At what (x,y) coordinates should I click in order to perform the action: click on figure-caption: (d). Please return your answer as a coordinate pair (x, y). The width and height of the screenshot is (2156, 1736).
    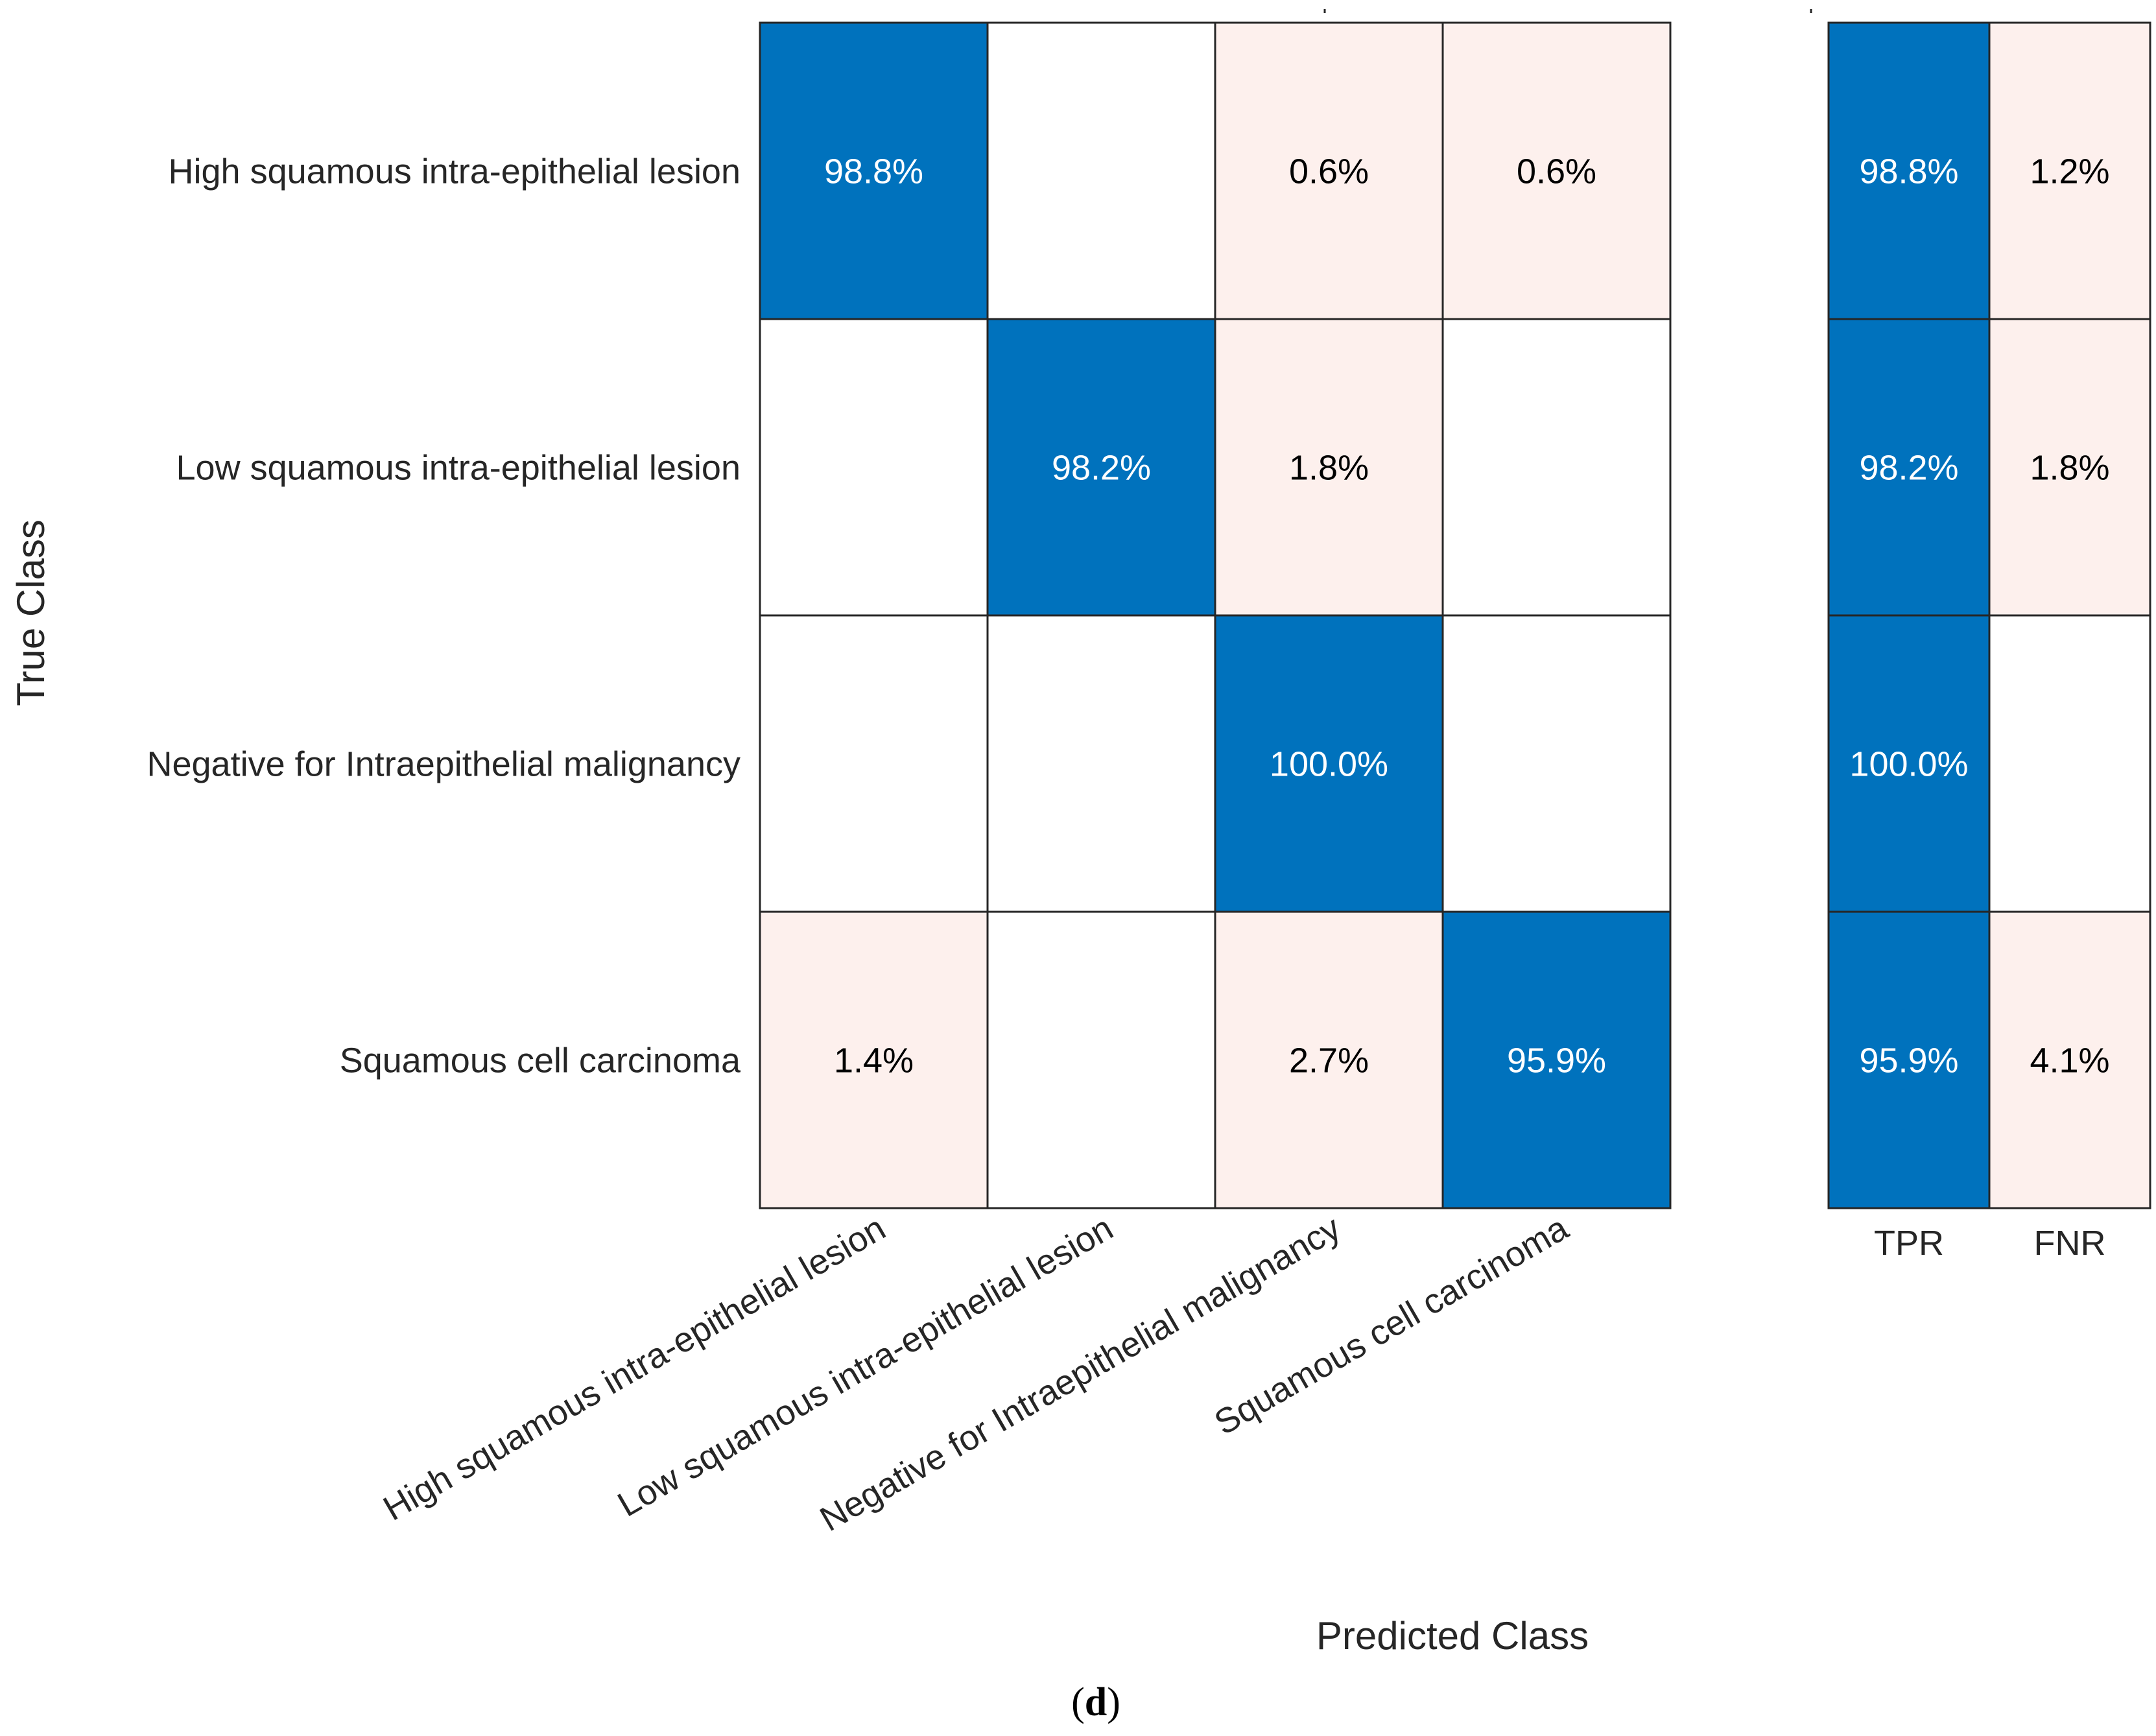
    Looking at the image, I should click on (1095, 1702).